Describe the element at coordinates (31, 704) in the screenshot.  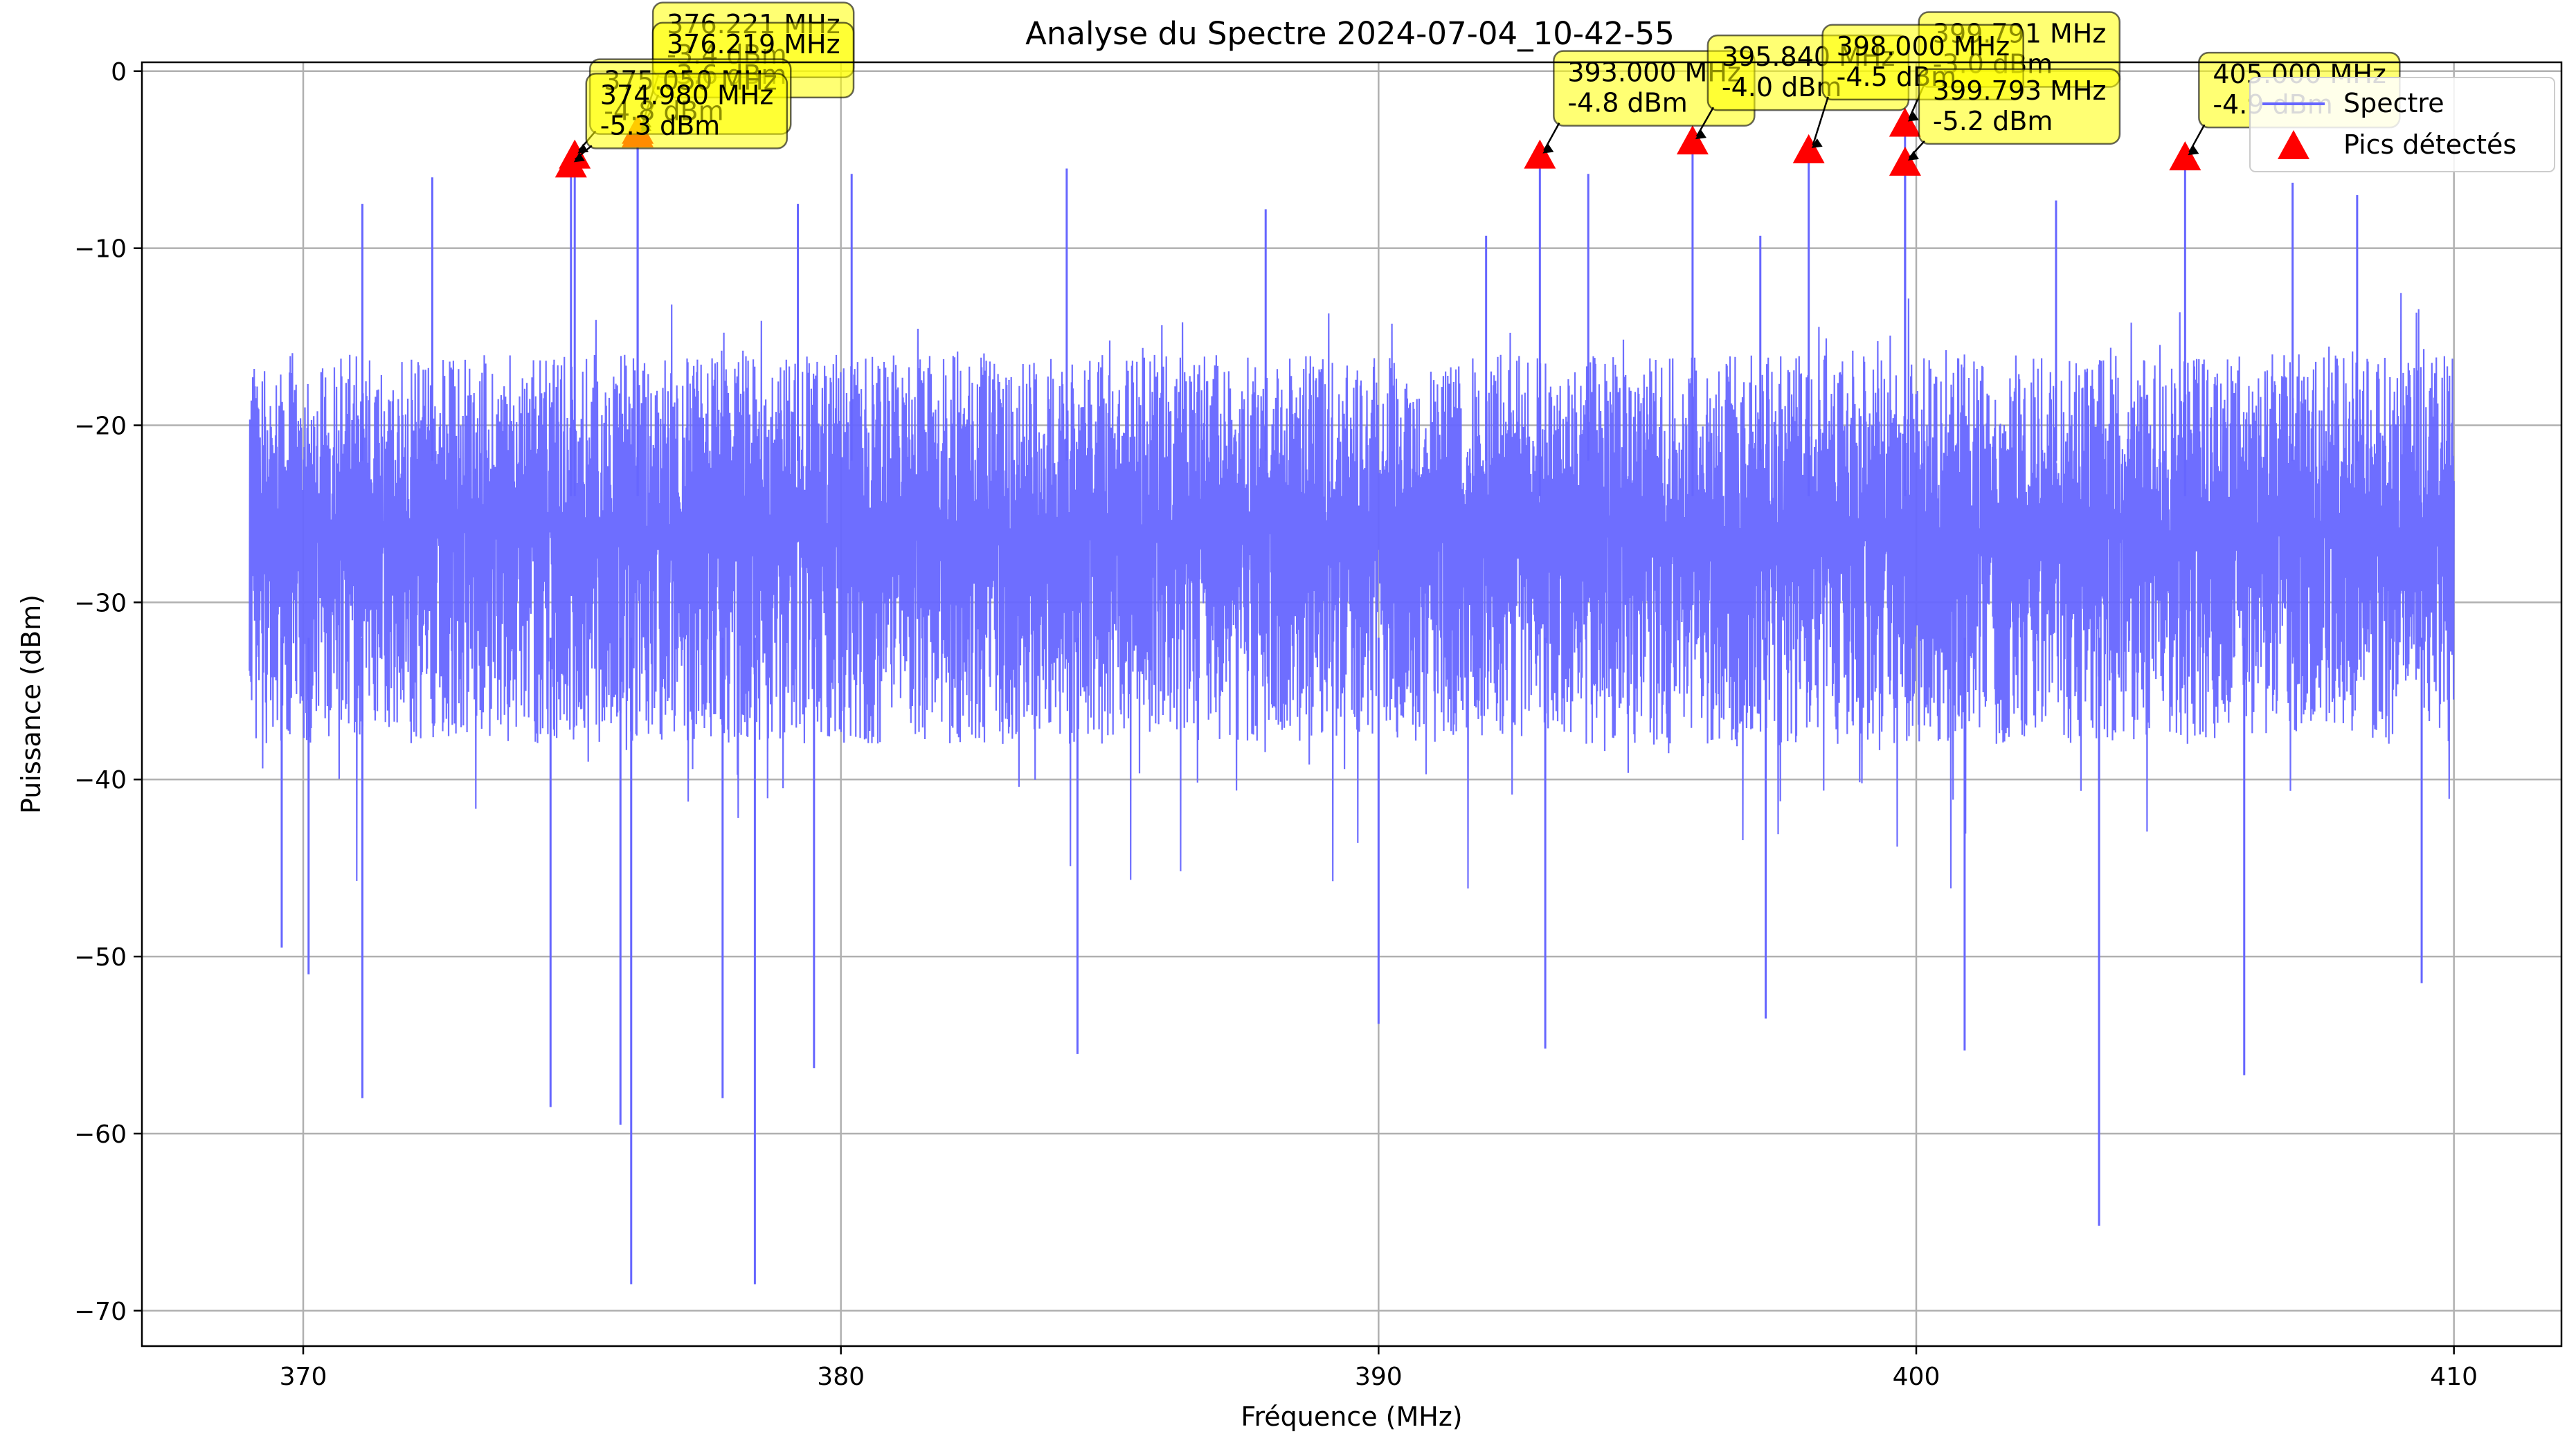
I see `y-axis-title: Puissance (dBm)` at that location.